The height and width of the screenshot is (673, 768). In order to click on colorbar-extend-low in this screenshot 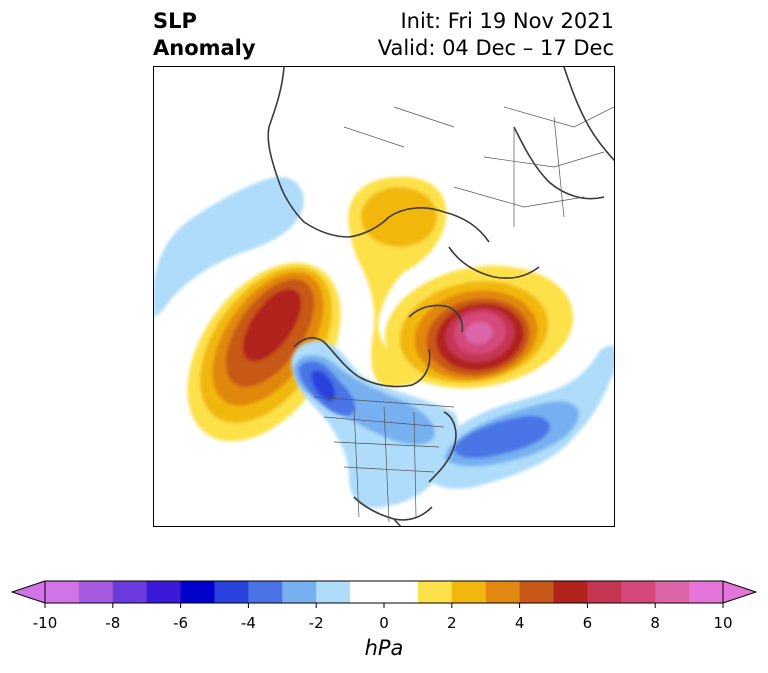, I will do `click(28, 592)`.